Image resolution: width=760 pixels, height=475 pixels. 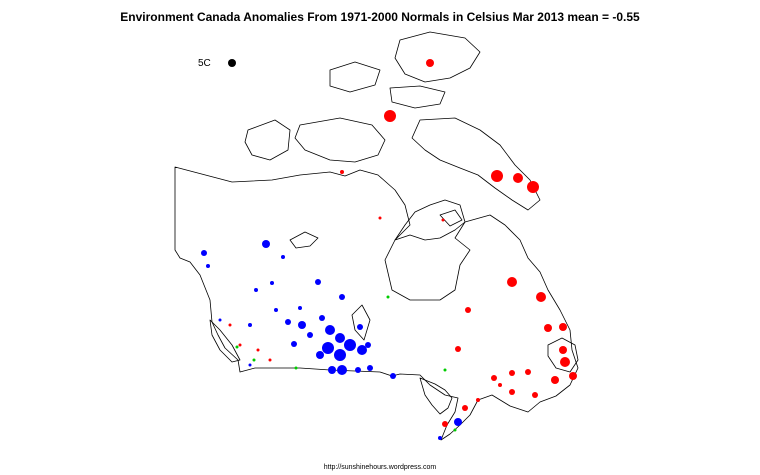 What do you see at coordinates (417, 97) in the screenshot?
I see `devon-island-outline` at bounding box center [417, 97].